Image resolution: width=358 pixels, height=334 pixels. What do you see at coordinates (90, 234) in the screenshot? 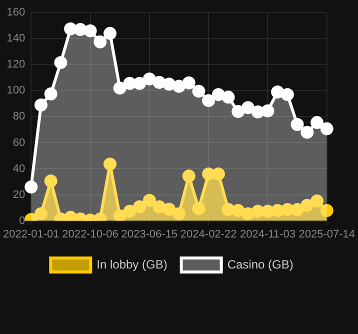
I see `x-tick-label: 2022-10-06` at bounding box center [90, 234].